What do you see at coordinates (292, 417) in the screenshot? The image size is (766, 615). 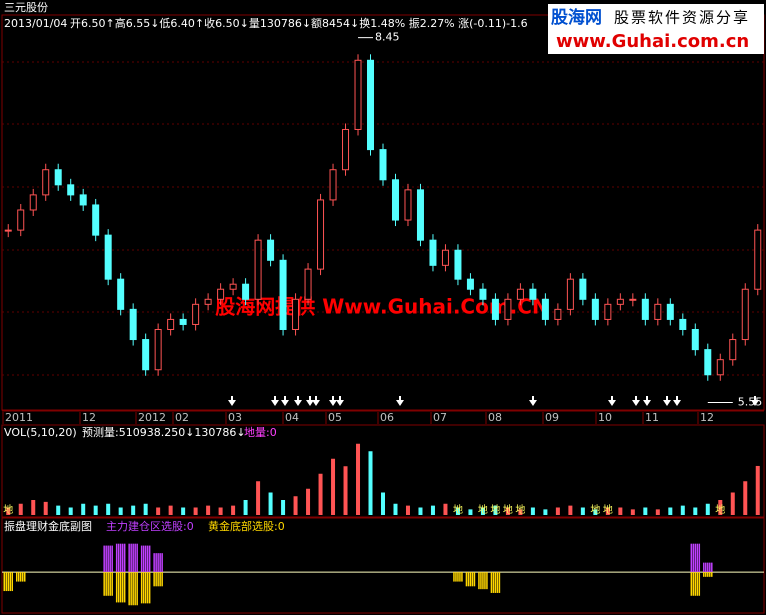 I see `x-tick-label: 04` at bounding box center [292, 417].